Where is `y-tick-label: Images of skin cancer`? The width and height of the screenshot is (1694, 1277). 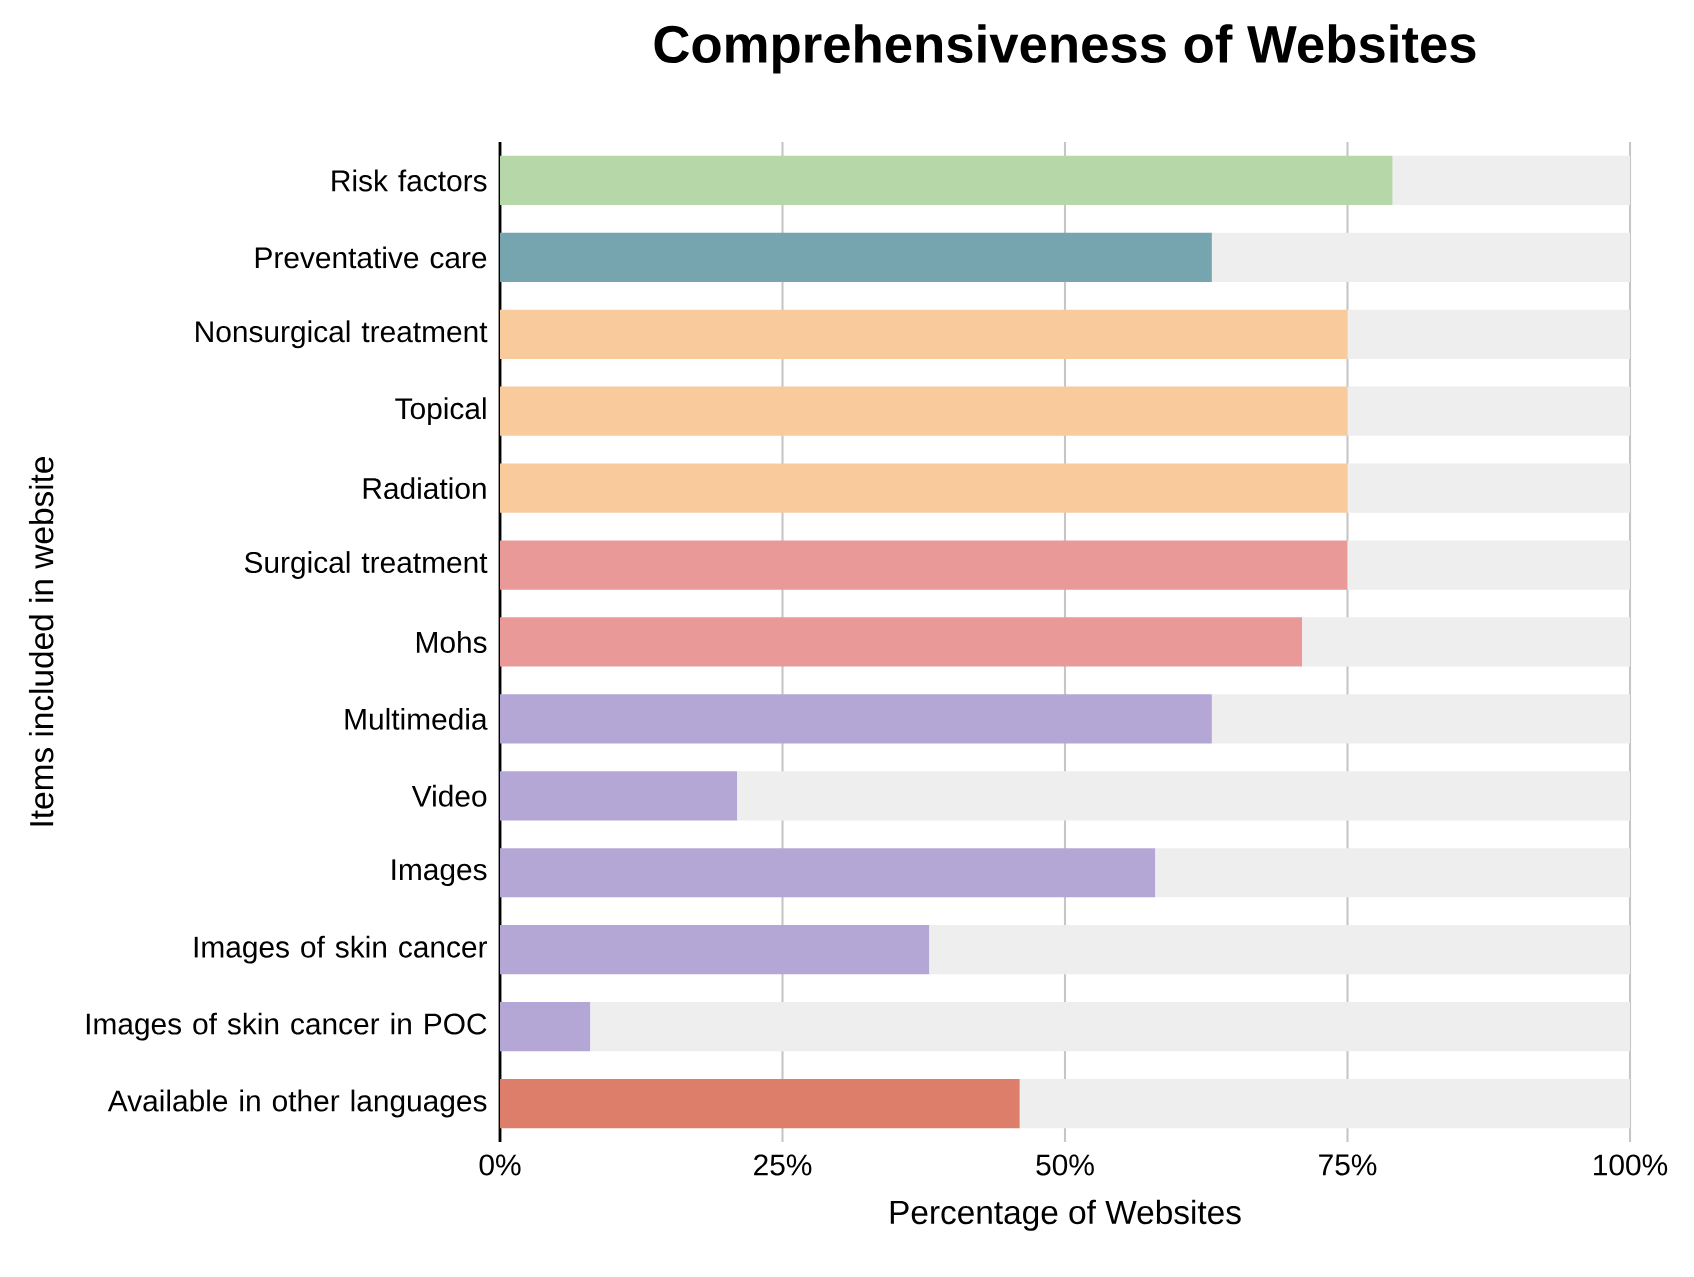
y-tick-label: Images of skin cancer is located at coordinates (340, 949).